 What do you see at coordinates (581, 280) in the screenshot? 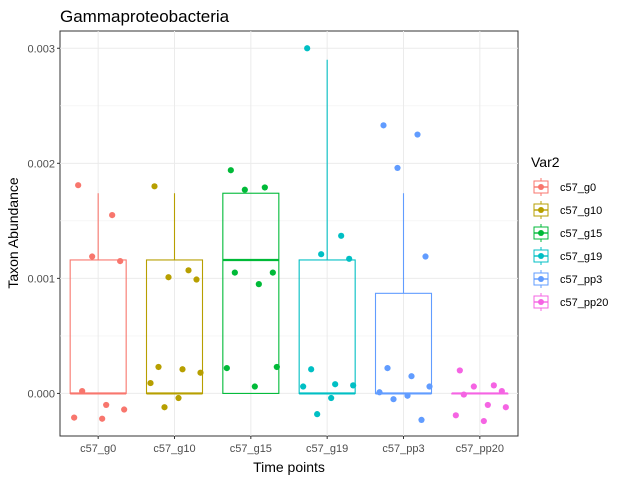
I see `legend-label: c57_pp3` at bounding box center [581, 280].